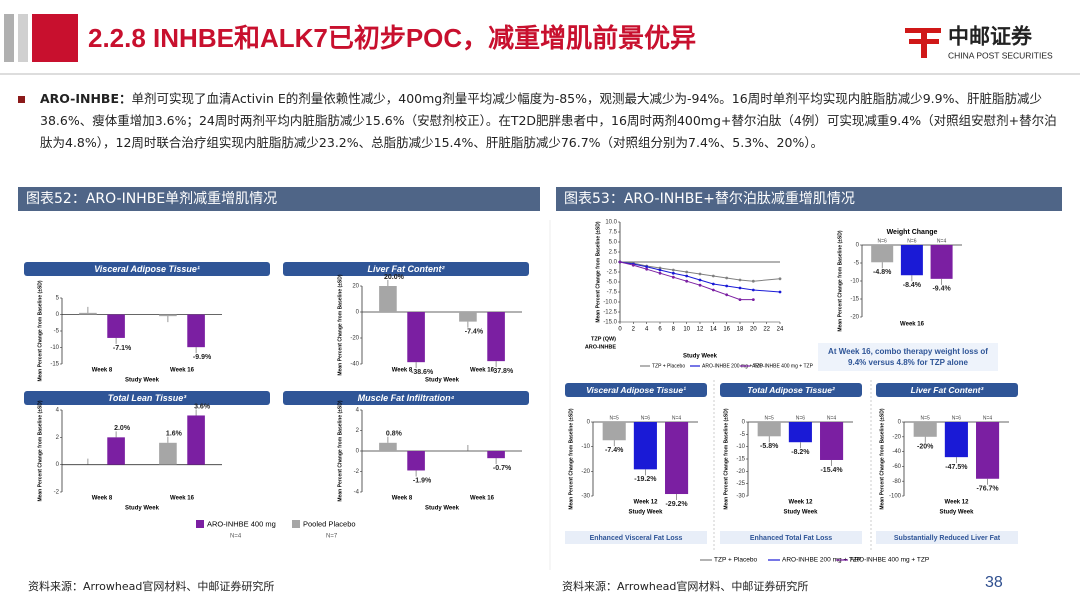 This screenshot has width=1080, height=608. I want to click on x-tick-label: 14, so click(713, 330).